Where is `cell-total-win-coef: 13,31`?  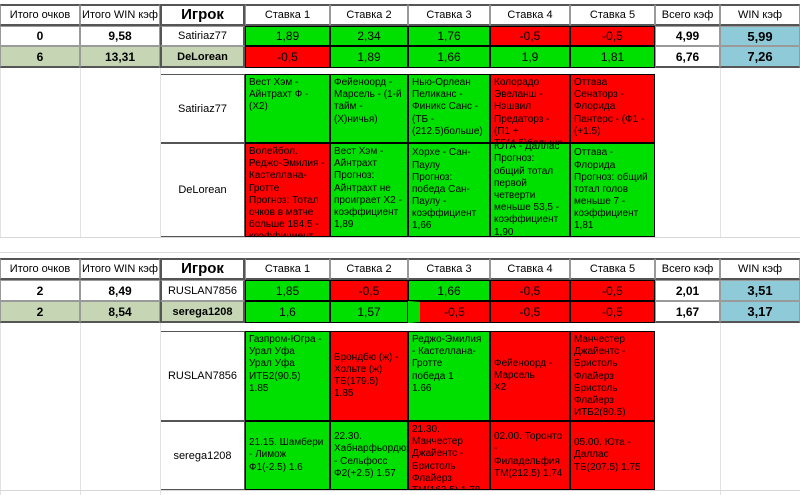 cell-total-win-coef: 13,31 is located at coordinates (120, 57).